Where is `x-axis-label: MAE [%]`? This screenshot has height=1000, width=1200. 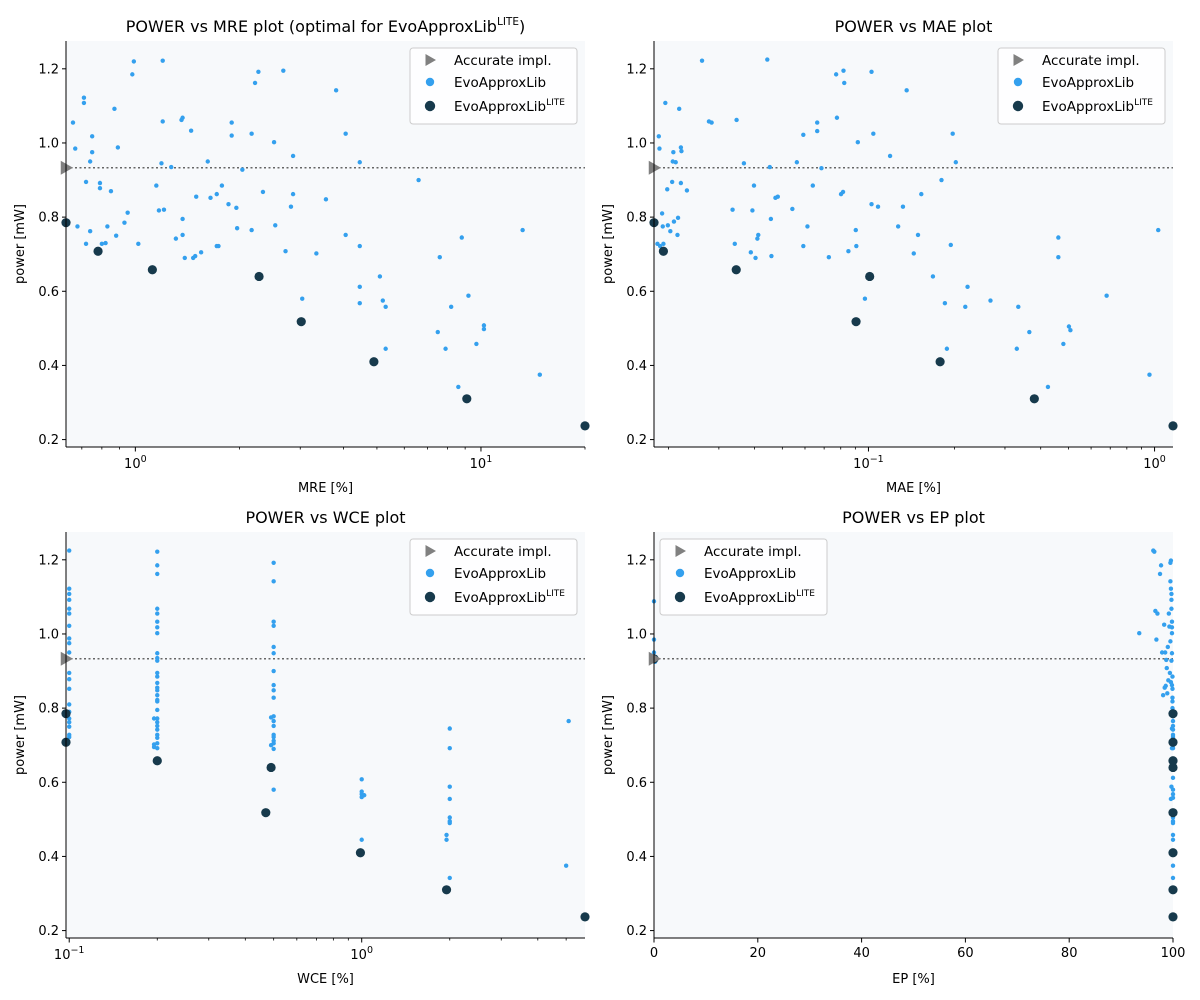 x-axis-label: MAE [%] is located at coordinates (913, 488).